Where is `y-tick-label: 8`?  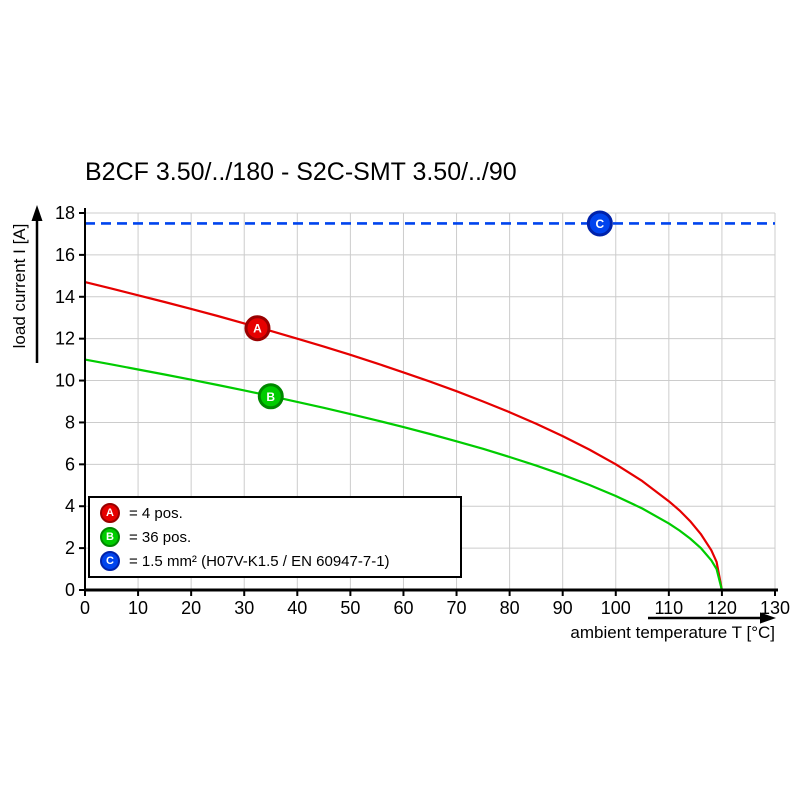 y-tick-label: 8 is located at coordinates (70, 422).